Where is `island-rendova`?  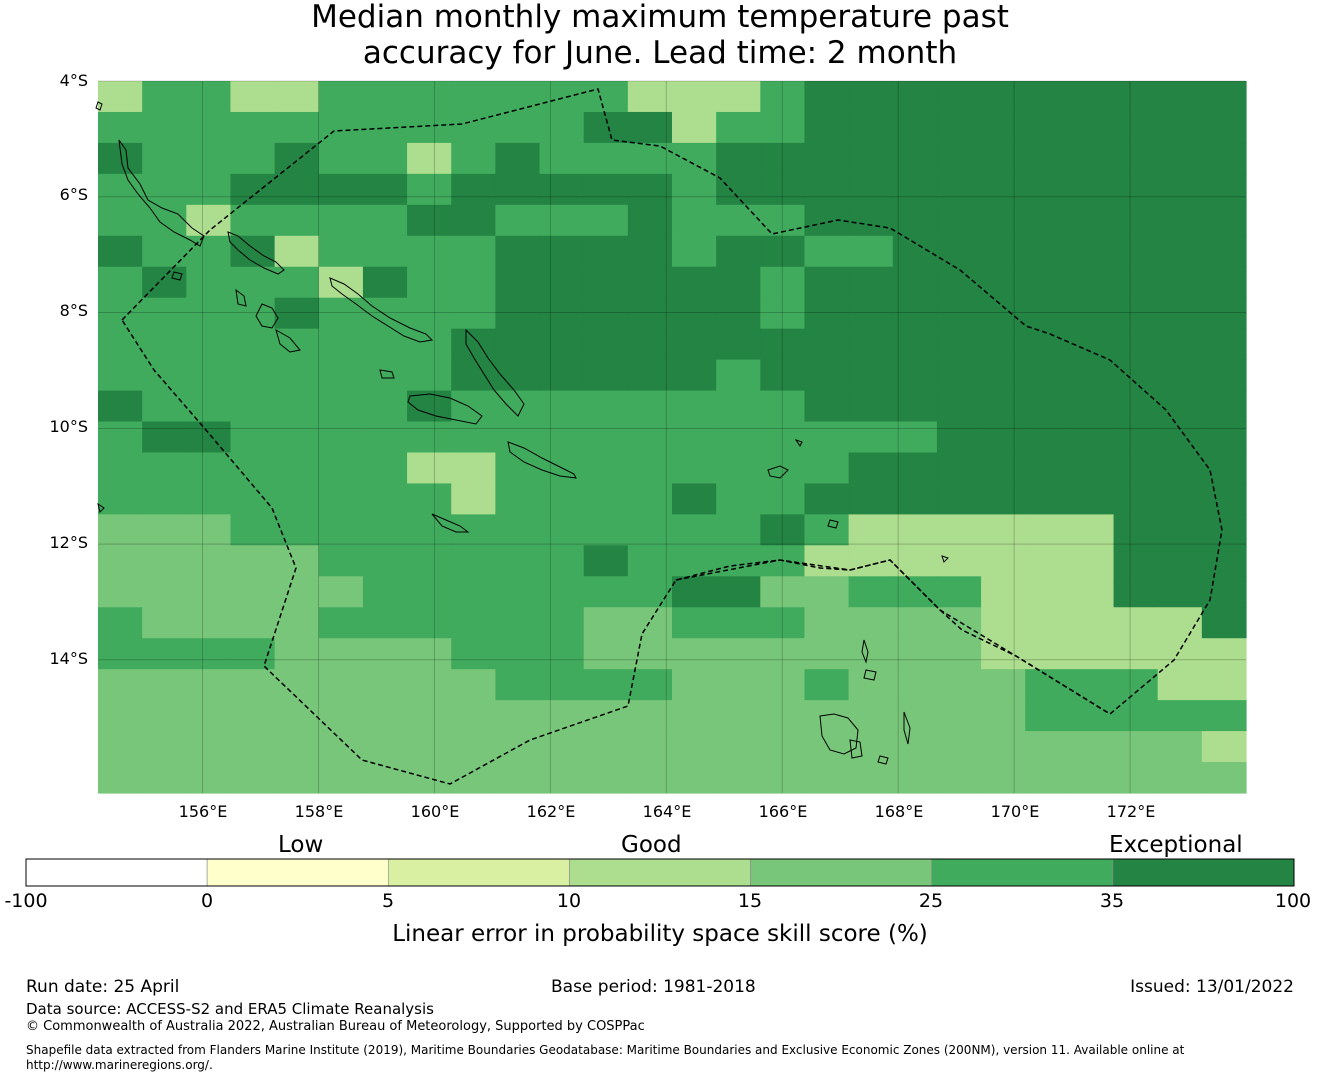 island-rendova is located at coordinates (288, 340).